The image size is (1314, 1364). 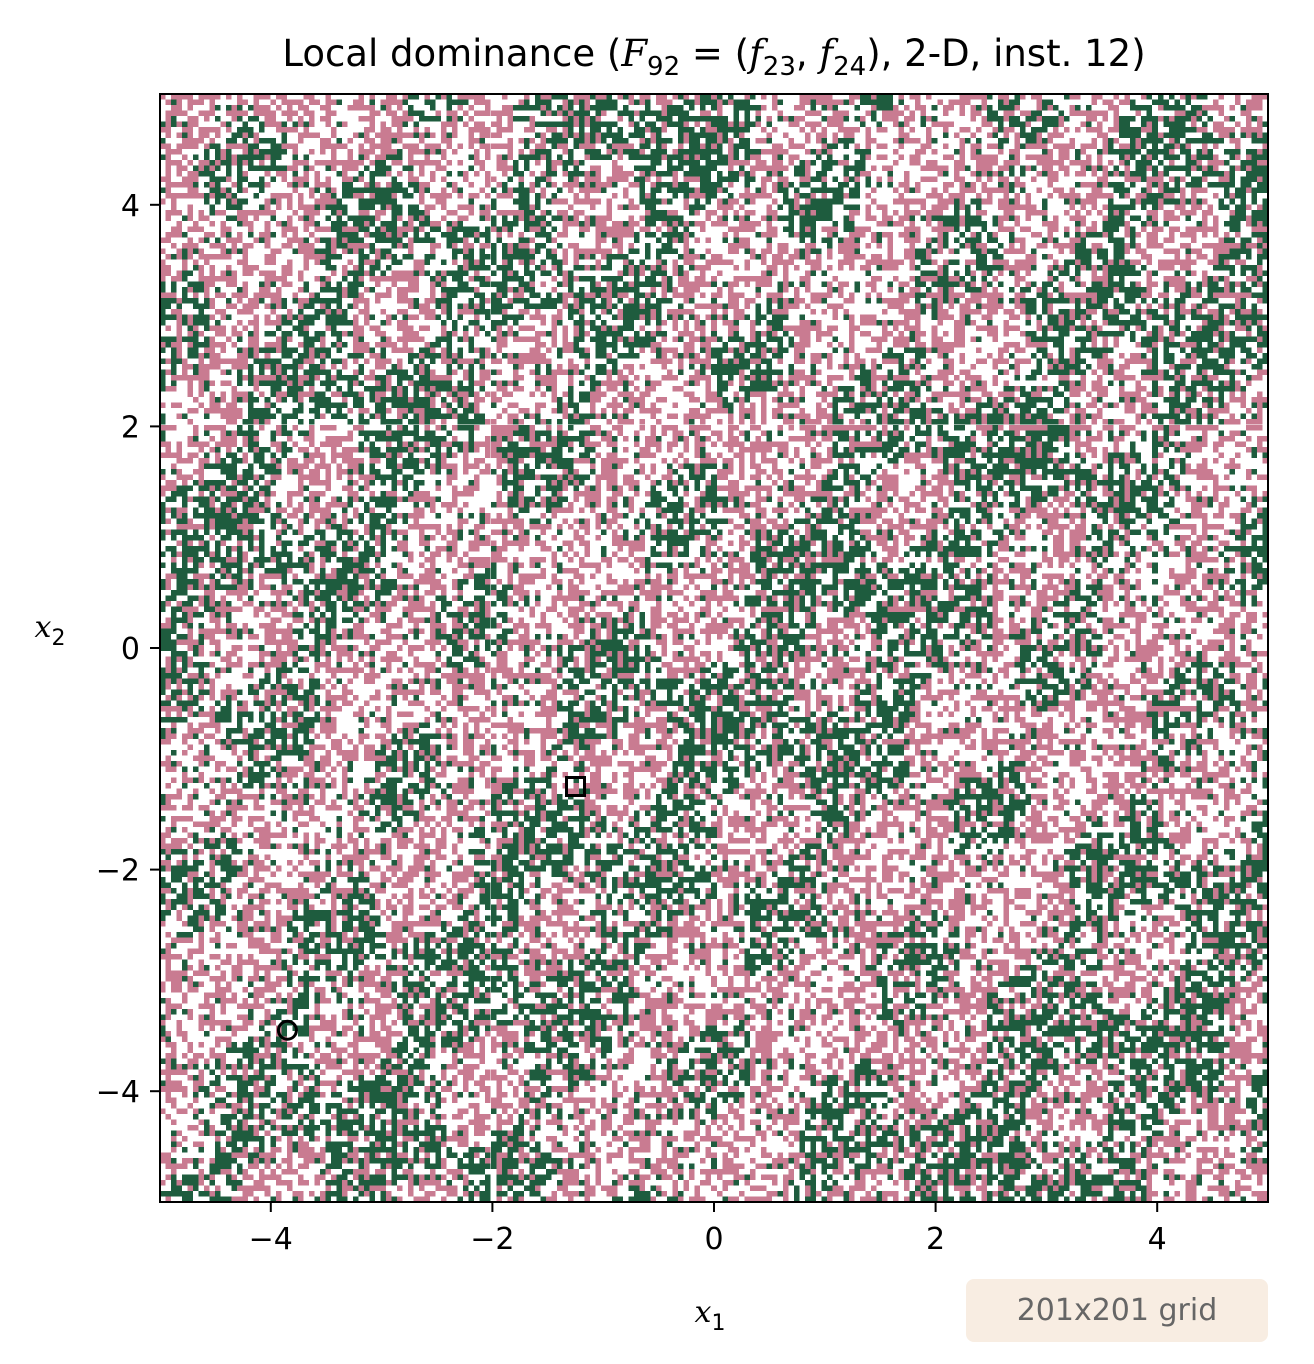 What do you see at coordinates (718, 1323) in the screenshot?
I see `x-axis-label-sub: 1` at bounding box center [718, 1323].